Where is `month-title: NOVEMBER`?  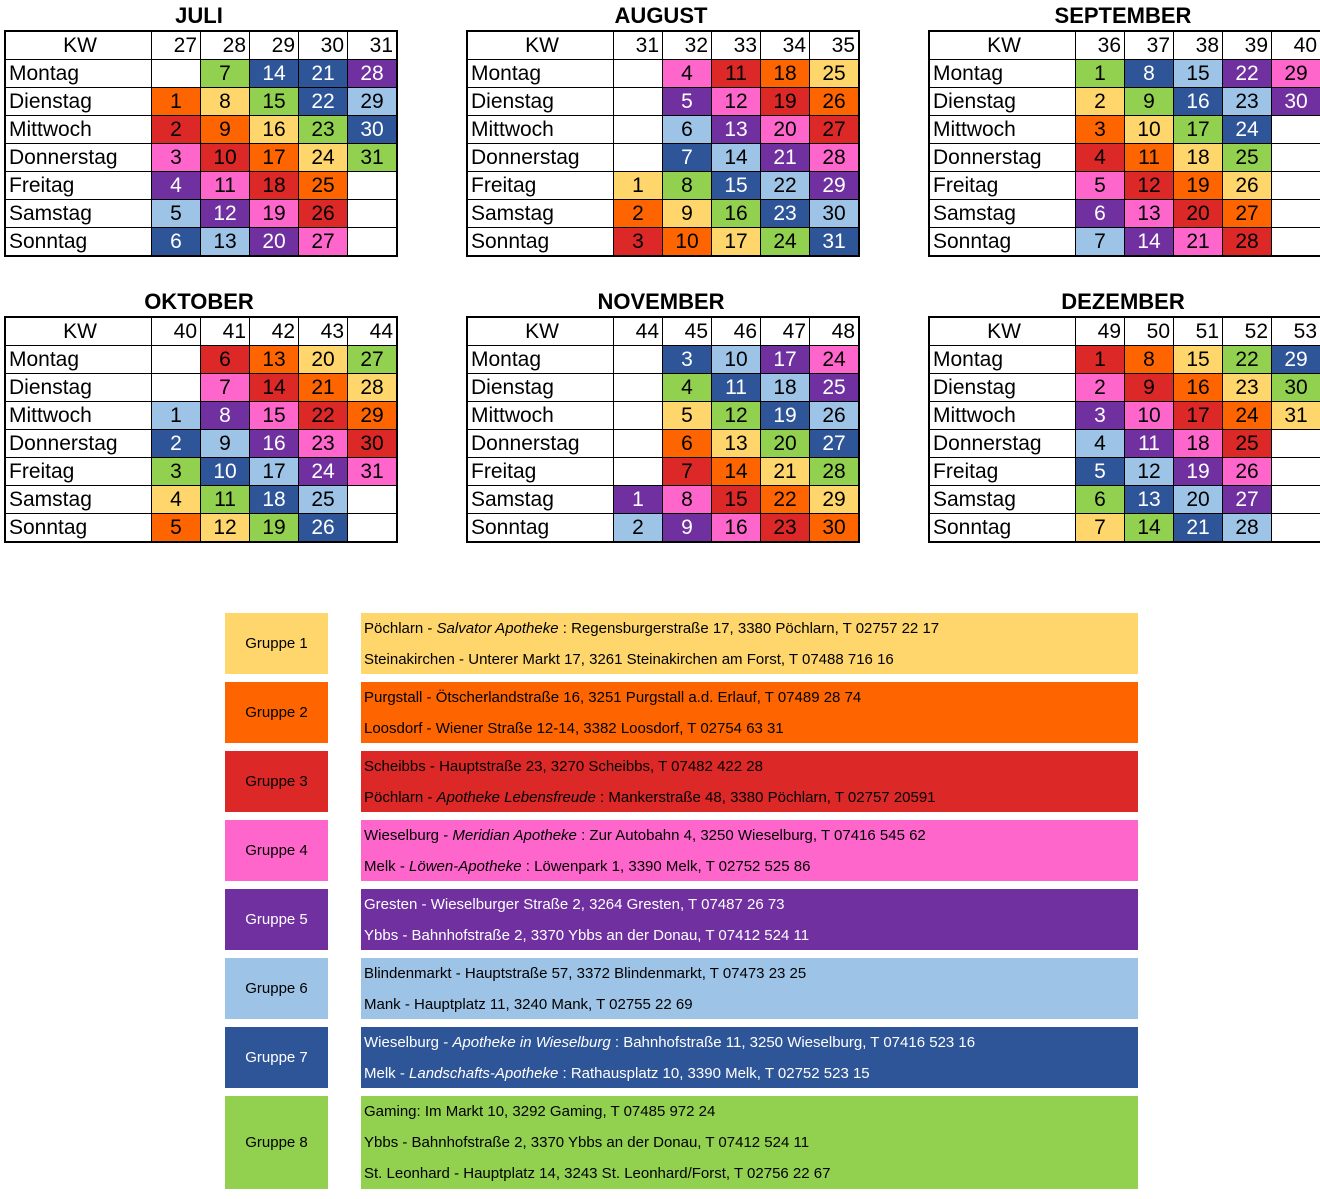 month-title: NOVEMBER is located at coordinates (661, 301).